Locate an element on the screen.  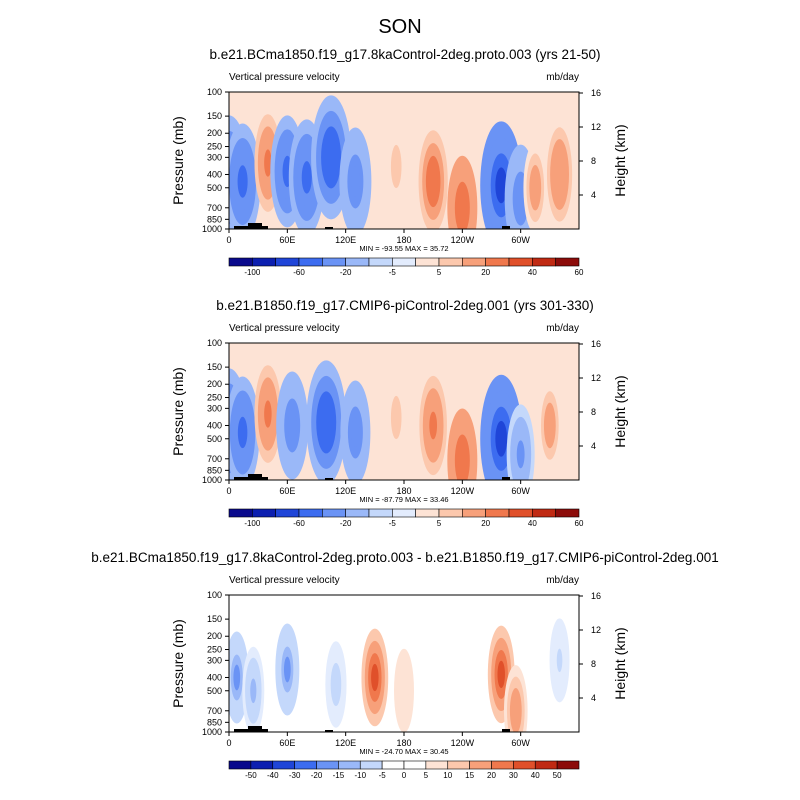
colorbar-label: 10 is located at coordinates (447, 775).